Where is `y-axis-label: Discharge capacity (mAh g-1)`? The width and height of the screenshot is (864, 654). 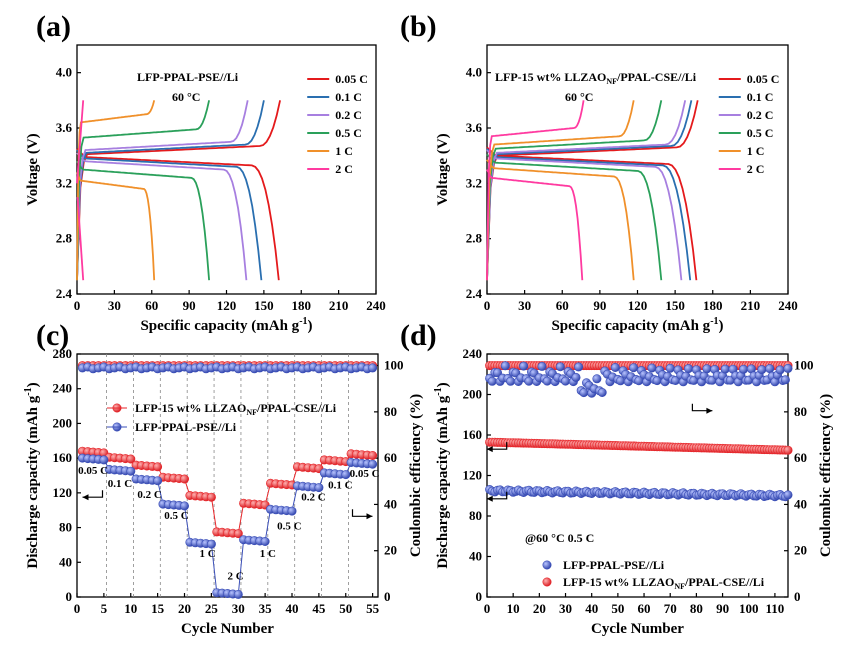 y-axis-label: Discharge capacity (mAh g-1) is located at coordinates (442, 475).